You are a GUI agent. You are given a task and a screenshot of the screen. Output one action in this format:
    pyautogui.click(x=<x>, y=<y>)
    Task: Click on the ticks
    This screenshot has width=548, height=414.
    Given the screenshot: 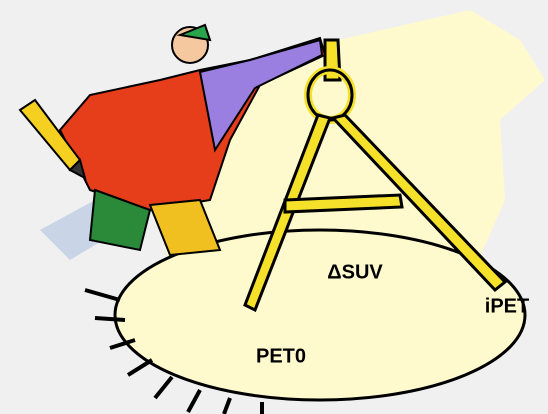 What is the action you would take?
    pyautogui.click(x=174, y=351)
    